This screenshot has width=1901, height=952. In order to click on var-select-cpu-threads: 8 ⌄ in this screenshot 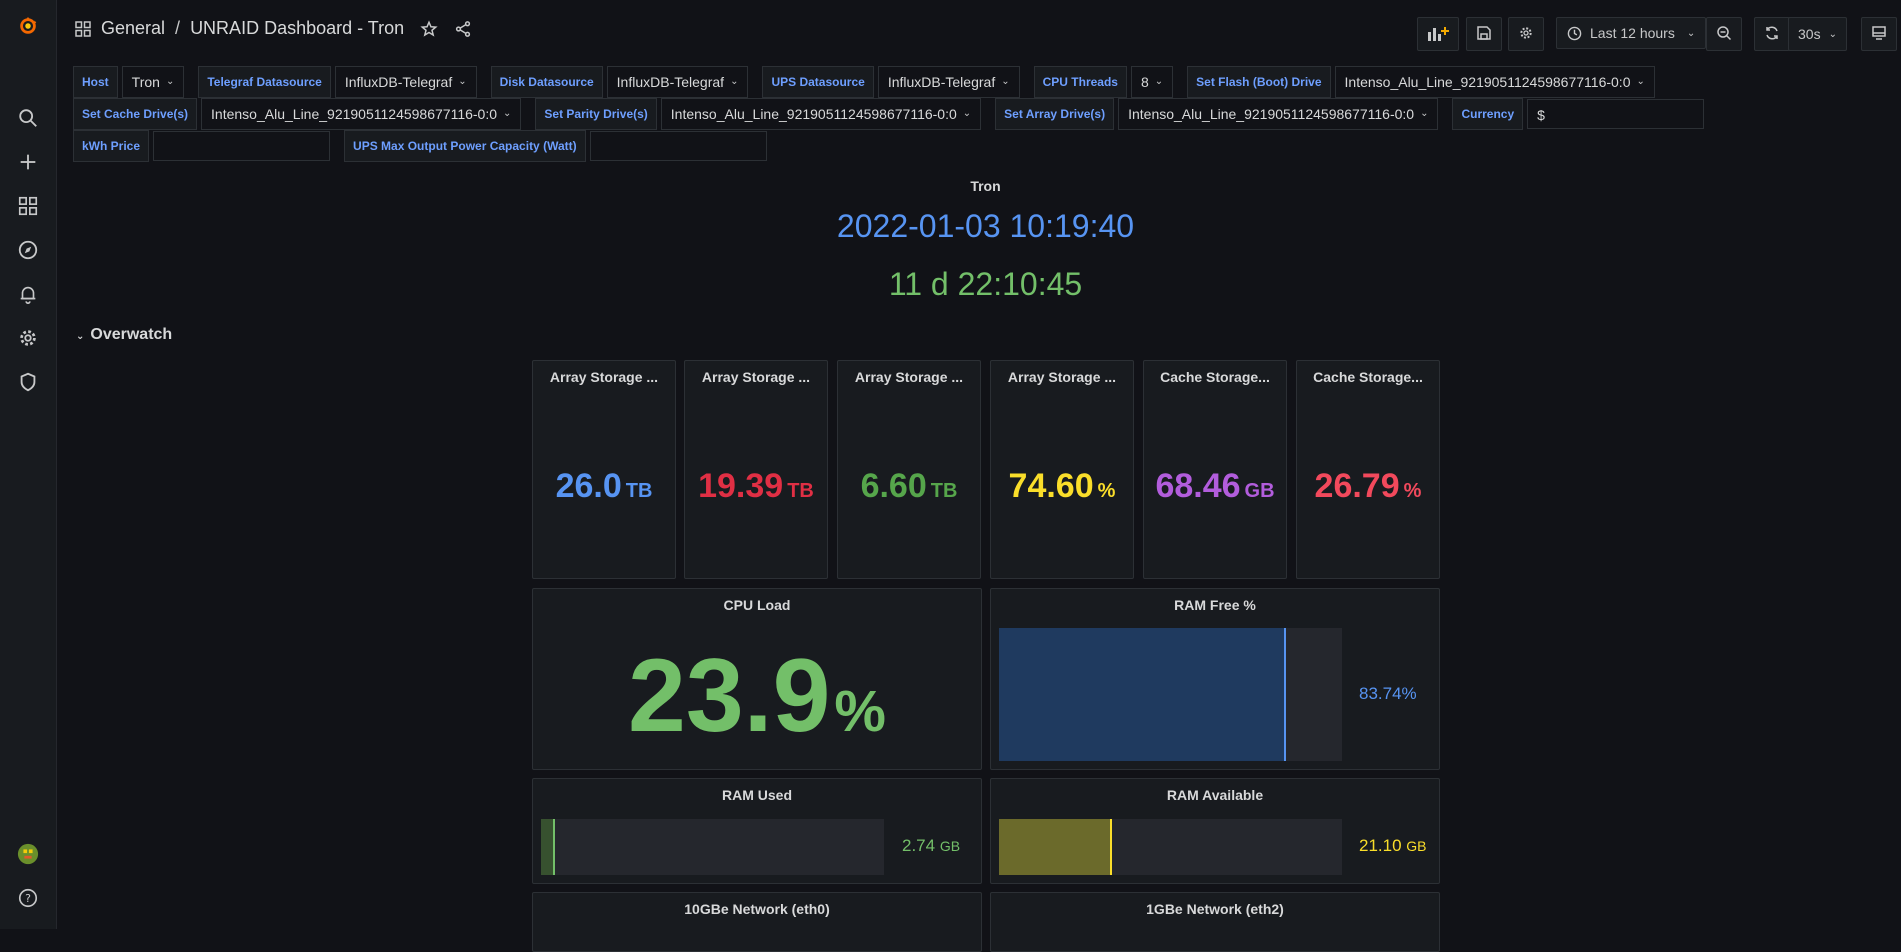, I will do `click(1152, 82)`.